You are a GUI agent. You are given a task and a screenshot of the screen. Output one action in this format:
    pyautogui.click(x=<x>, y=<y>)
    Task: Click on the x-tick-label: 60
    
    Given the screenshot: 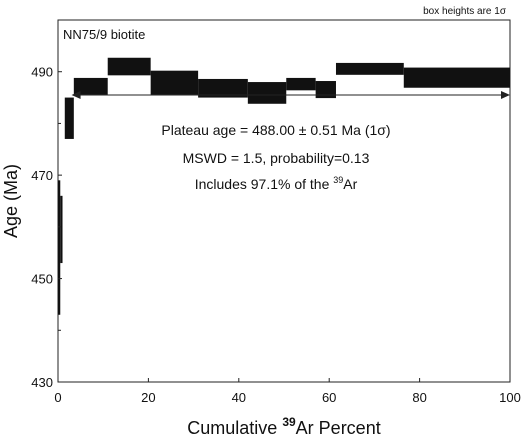 What is the action you would take?
    pyautogui.click(x=329, y=397)
    